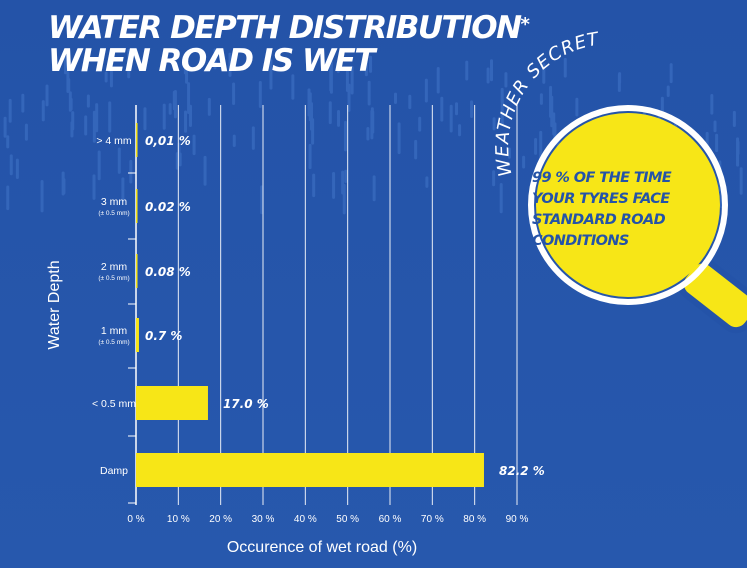  I want to click on x-tick-label: 20 %, so click(220, 519).